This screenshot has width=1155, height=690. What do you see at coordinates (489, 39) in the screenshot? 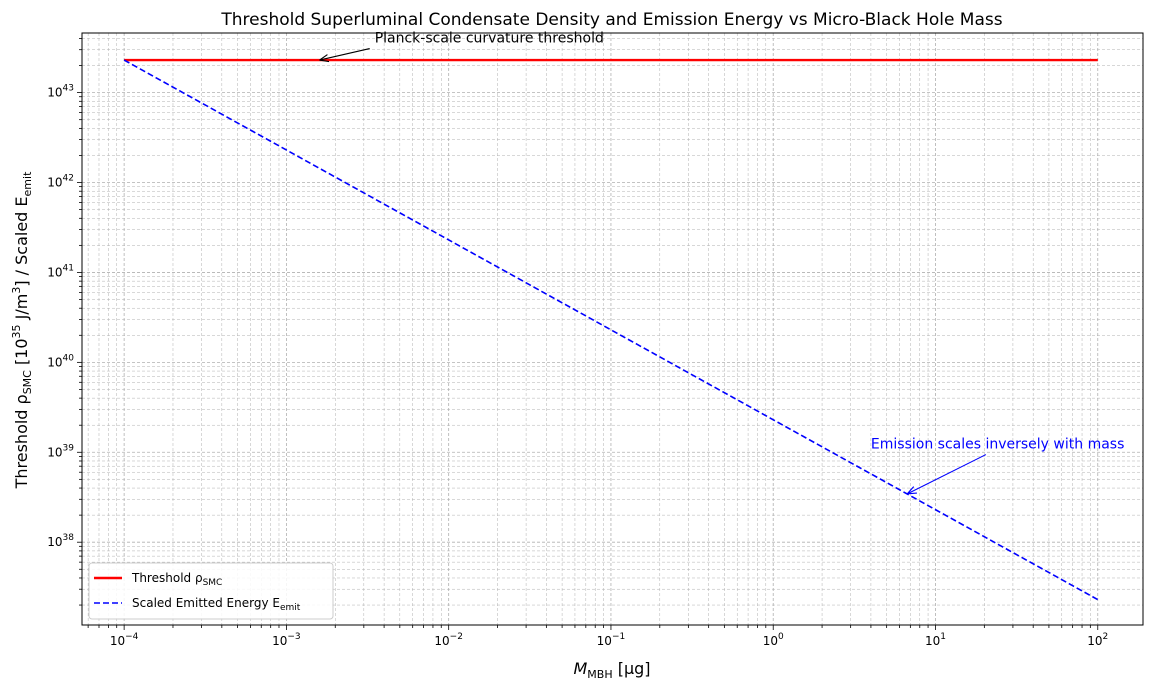
I see `annotation-text-0: Planck-scale curvature threshold` at bounding box center [489, 39].